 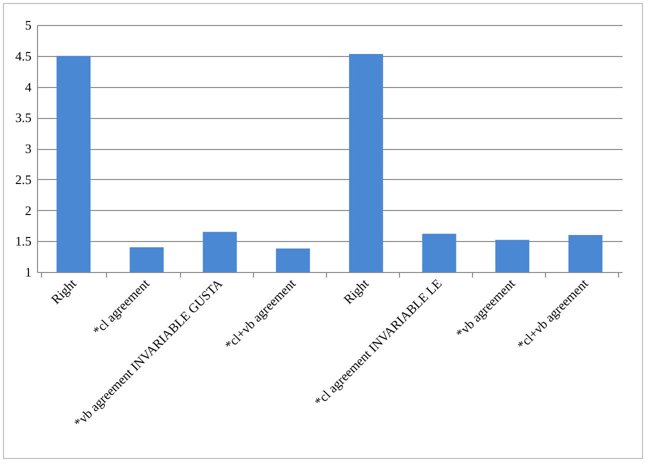 What do you see at coordinates (28, 25) in the screenshot?
I see `y-tick-label: 5` at bounding box center [28, 25].